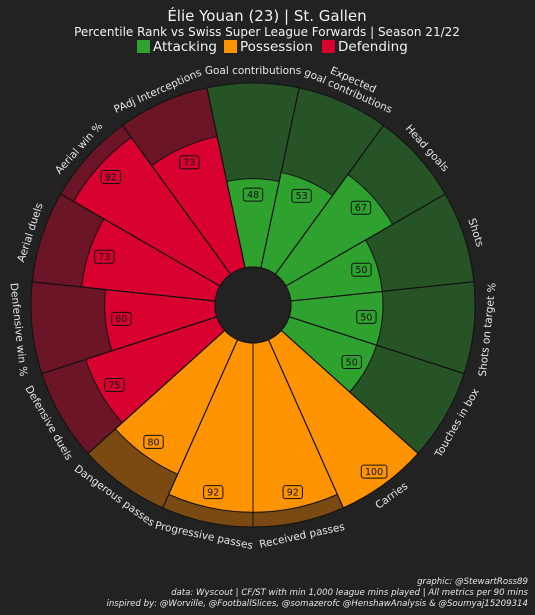 The height and width of the screenshot is (615, 535). I want to click on value-label-text: 75, so click(114, 385).